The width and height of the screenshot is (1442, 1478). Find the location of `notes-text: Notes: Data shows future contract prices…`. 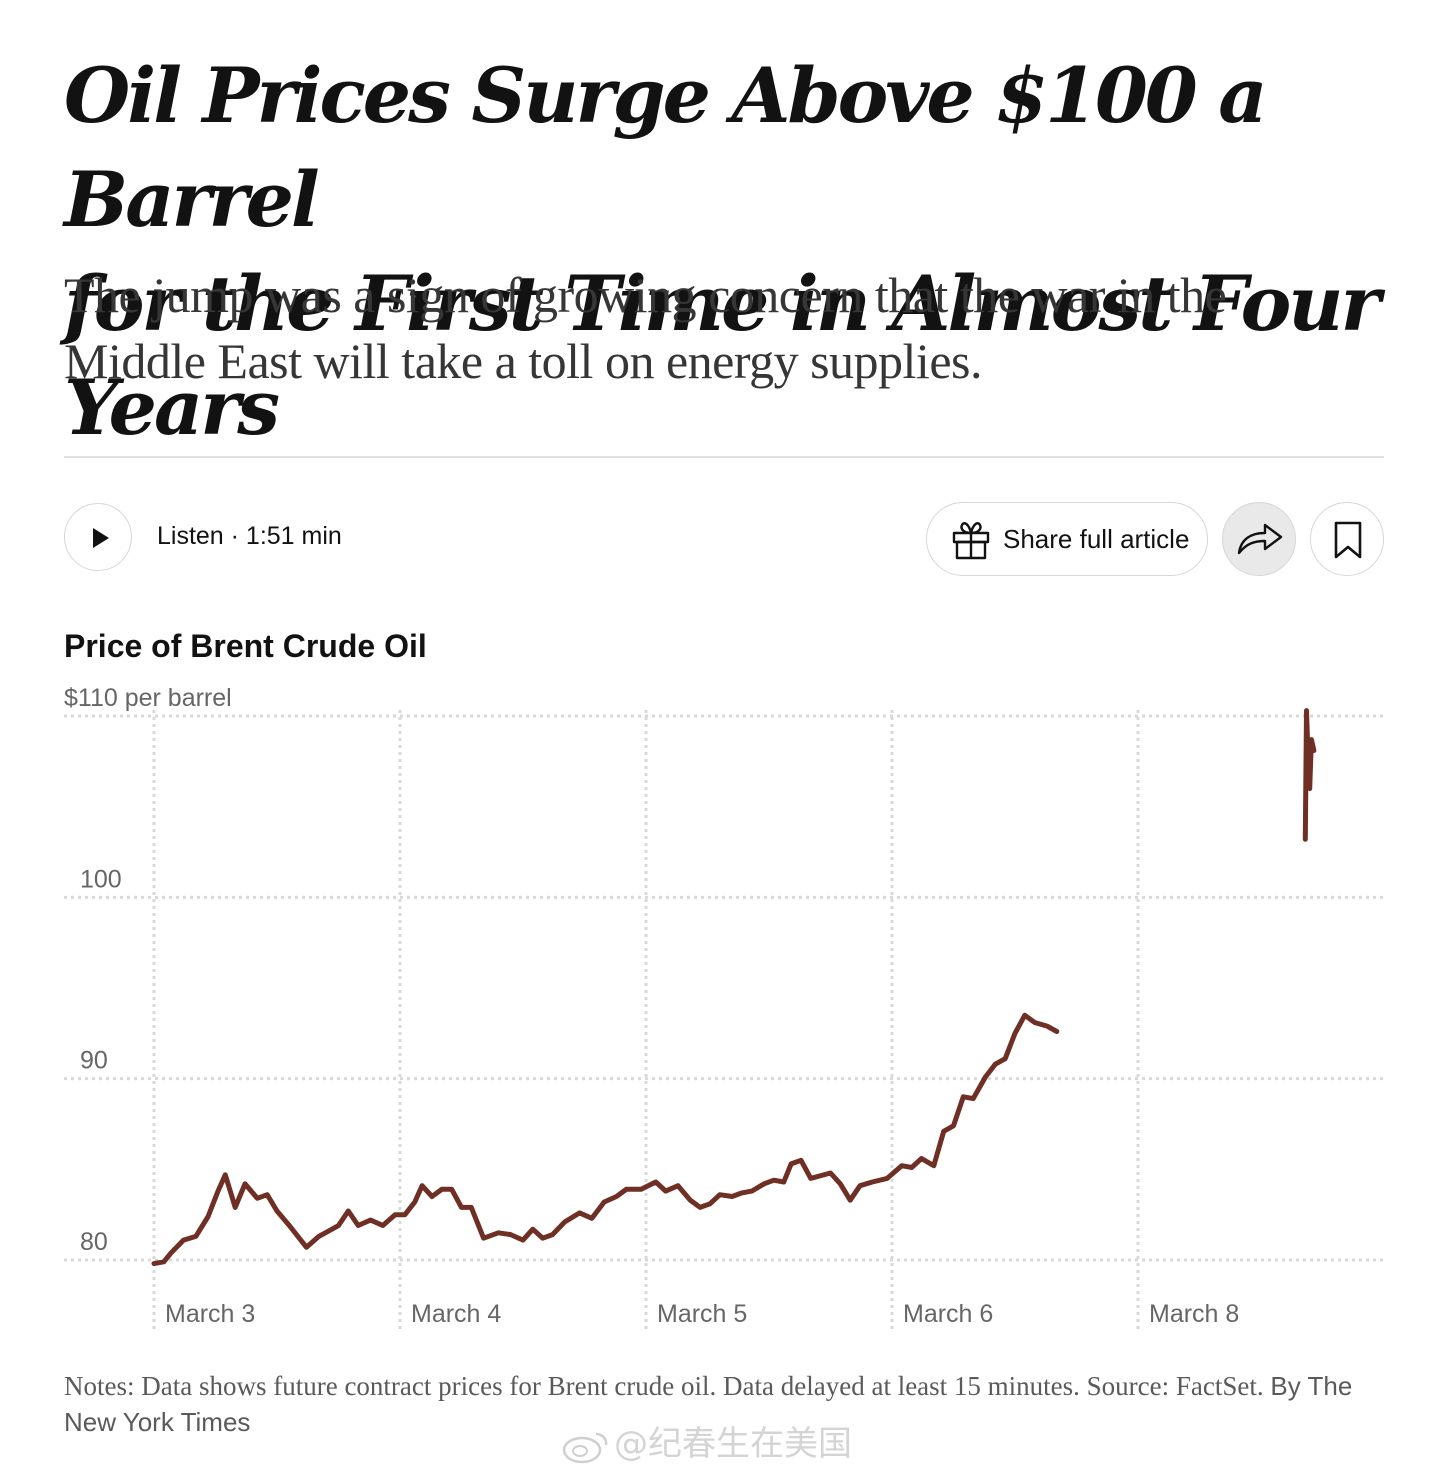

notes-text: Notes: Data shows future contract prices… is located at coordinates (664, 1386).